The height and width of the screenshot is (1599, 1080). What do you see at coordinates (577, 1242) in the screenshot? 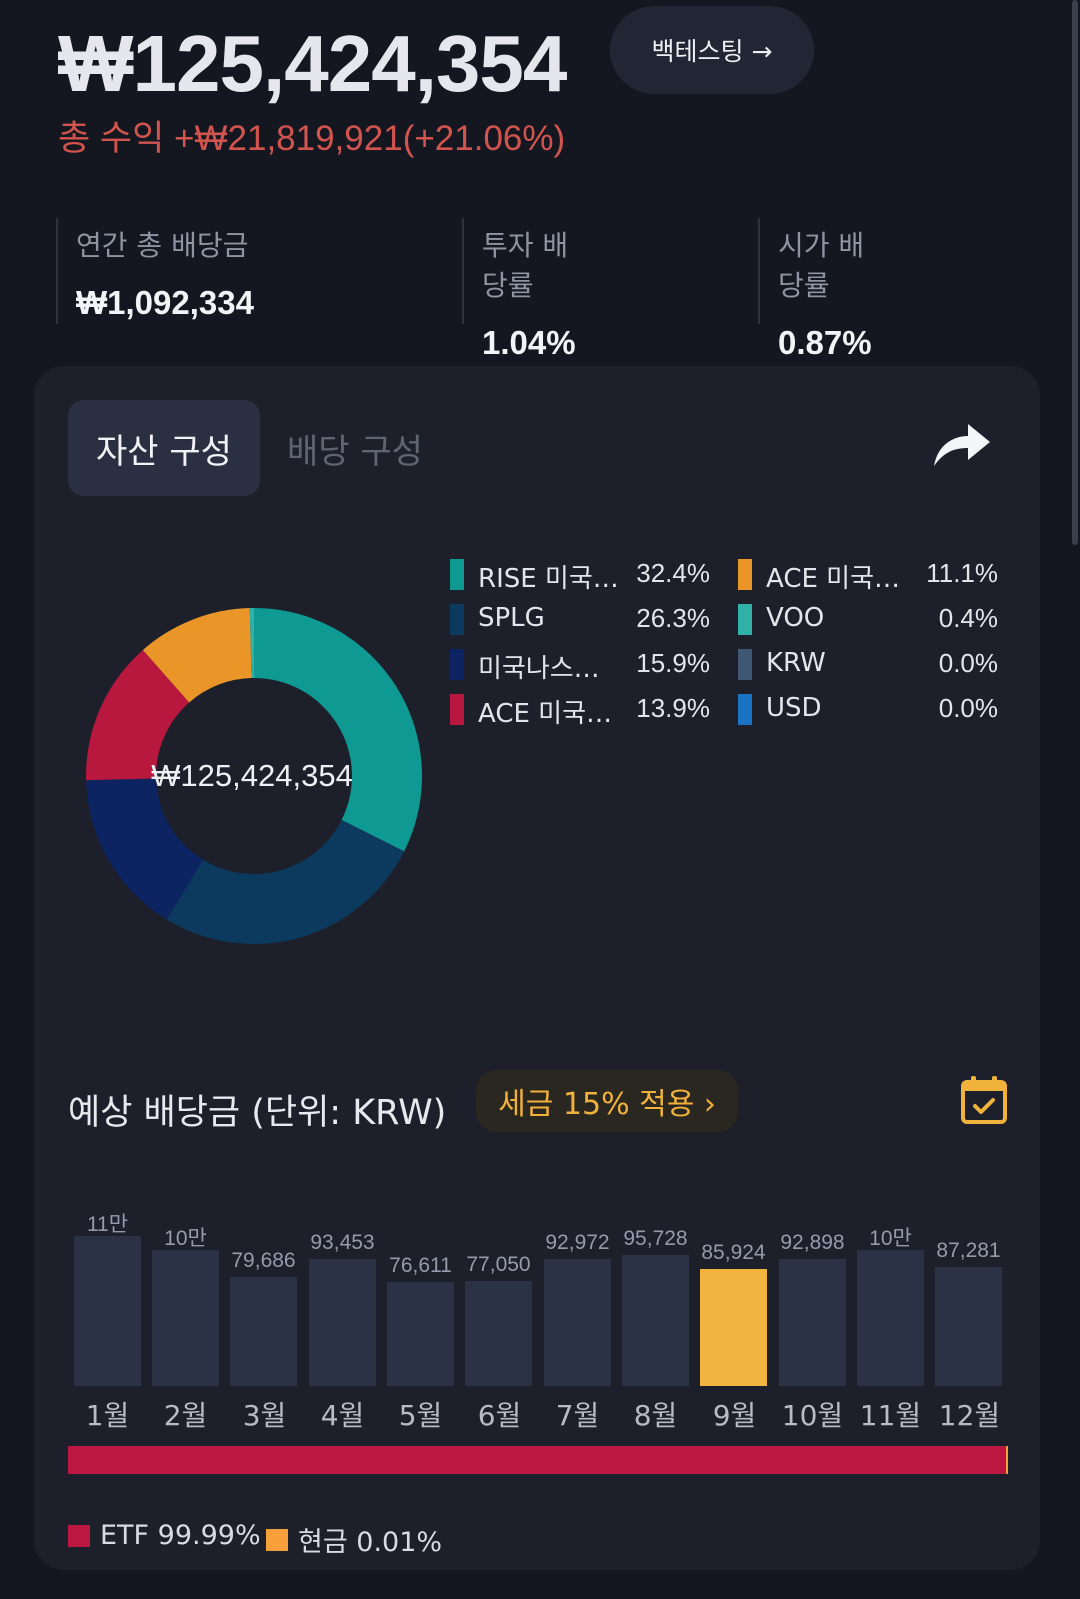
I see `dividend-bar-label: 92,972` at bounding box center [577, 1242].